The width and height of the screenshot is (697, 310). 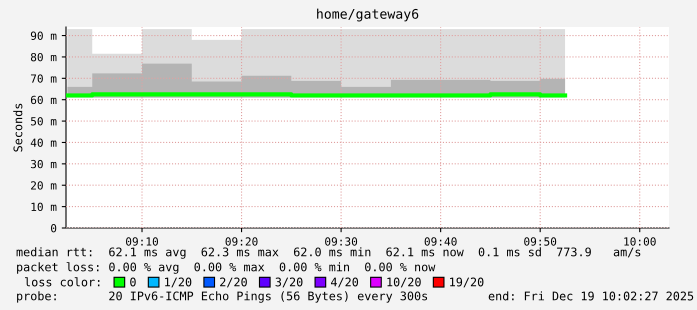 What do you see at coordinates (289, 283) in the screenshot?
I see `legend-label: 3/20` at bounding box center [289, 283].